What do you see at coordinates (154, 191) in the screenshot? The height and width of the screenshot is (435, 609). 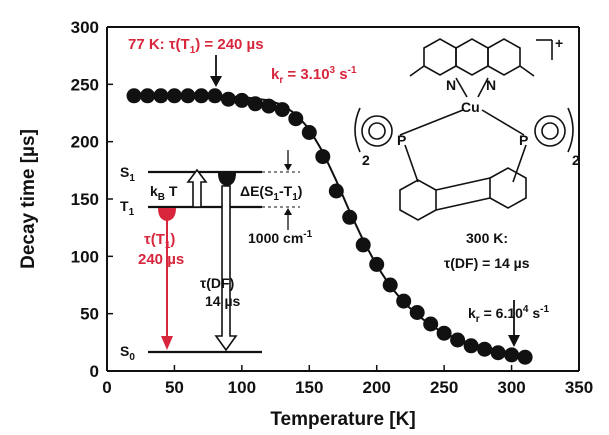 I see `kbt-k: k` at bounding box center [154, 191].